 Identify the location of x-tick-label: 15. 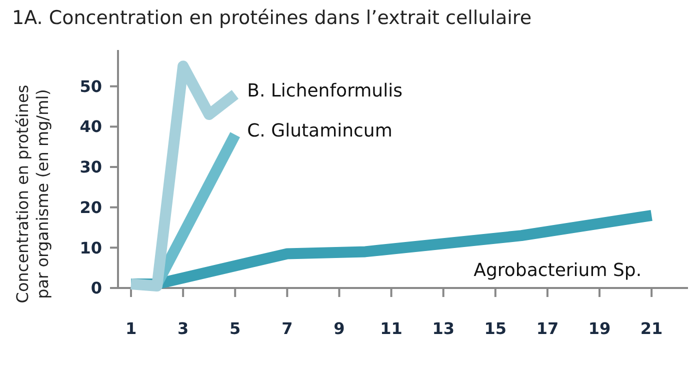
(495, 328).